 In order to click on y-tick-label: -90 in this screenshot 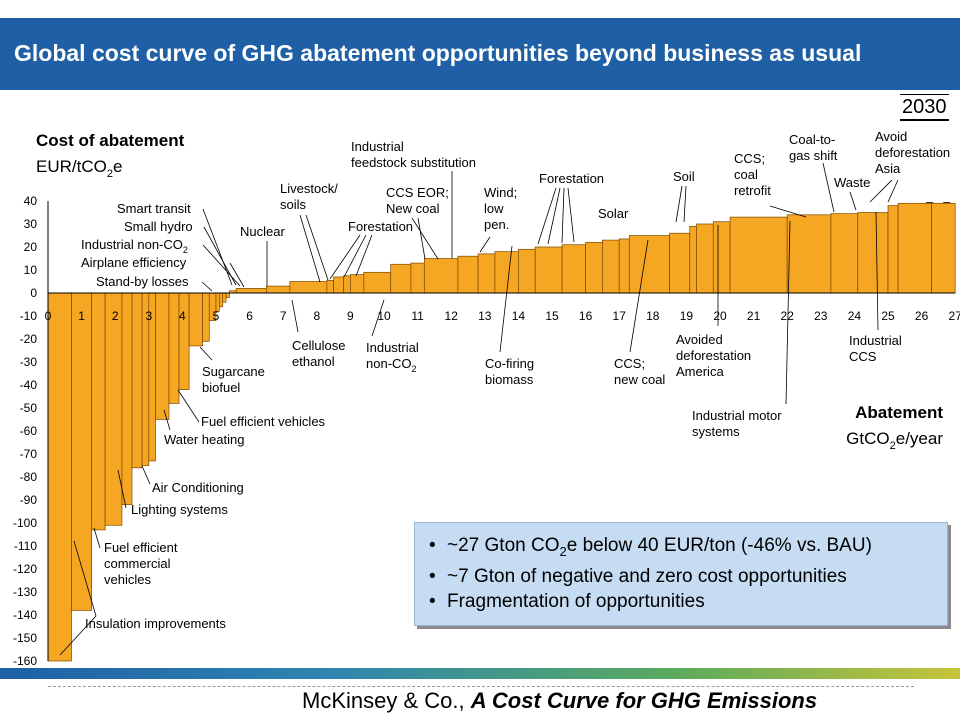, I will do `click(29, 500)`.